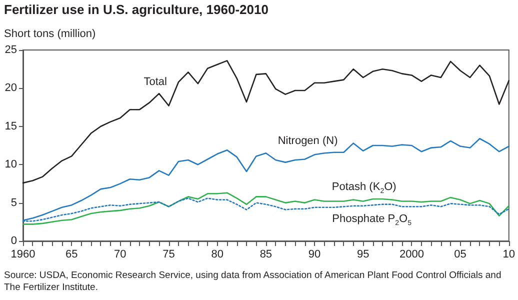 Image resolution: width=518 pixels, height=300 pixels. What do you see at coordinates (13, 241) in the screenshot?
I see `y-tick-label: 0` at bounding box center [13, 241].